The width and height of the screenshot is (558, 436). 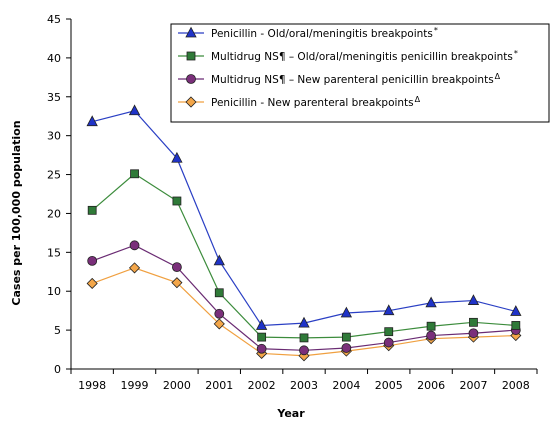 What do you see at coordinates (54, 213) in the screenshot?
I see `y-tick-label: 20` at bounding box center [54, 213].